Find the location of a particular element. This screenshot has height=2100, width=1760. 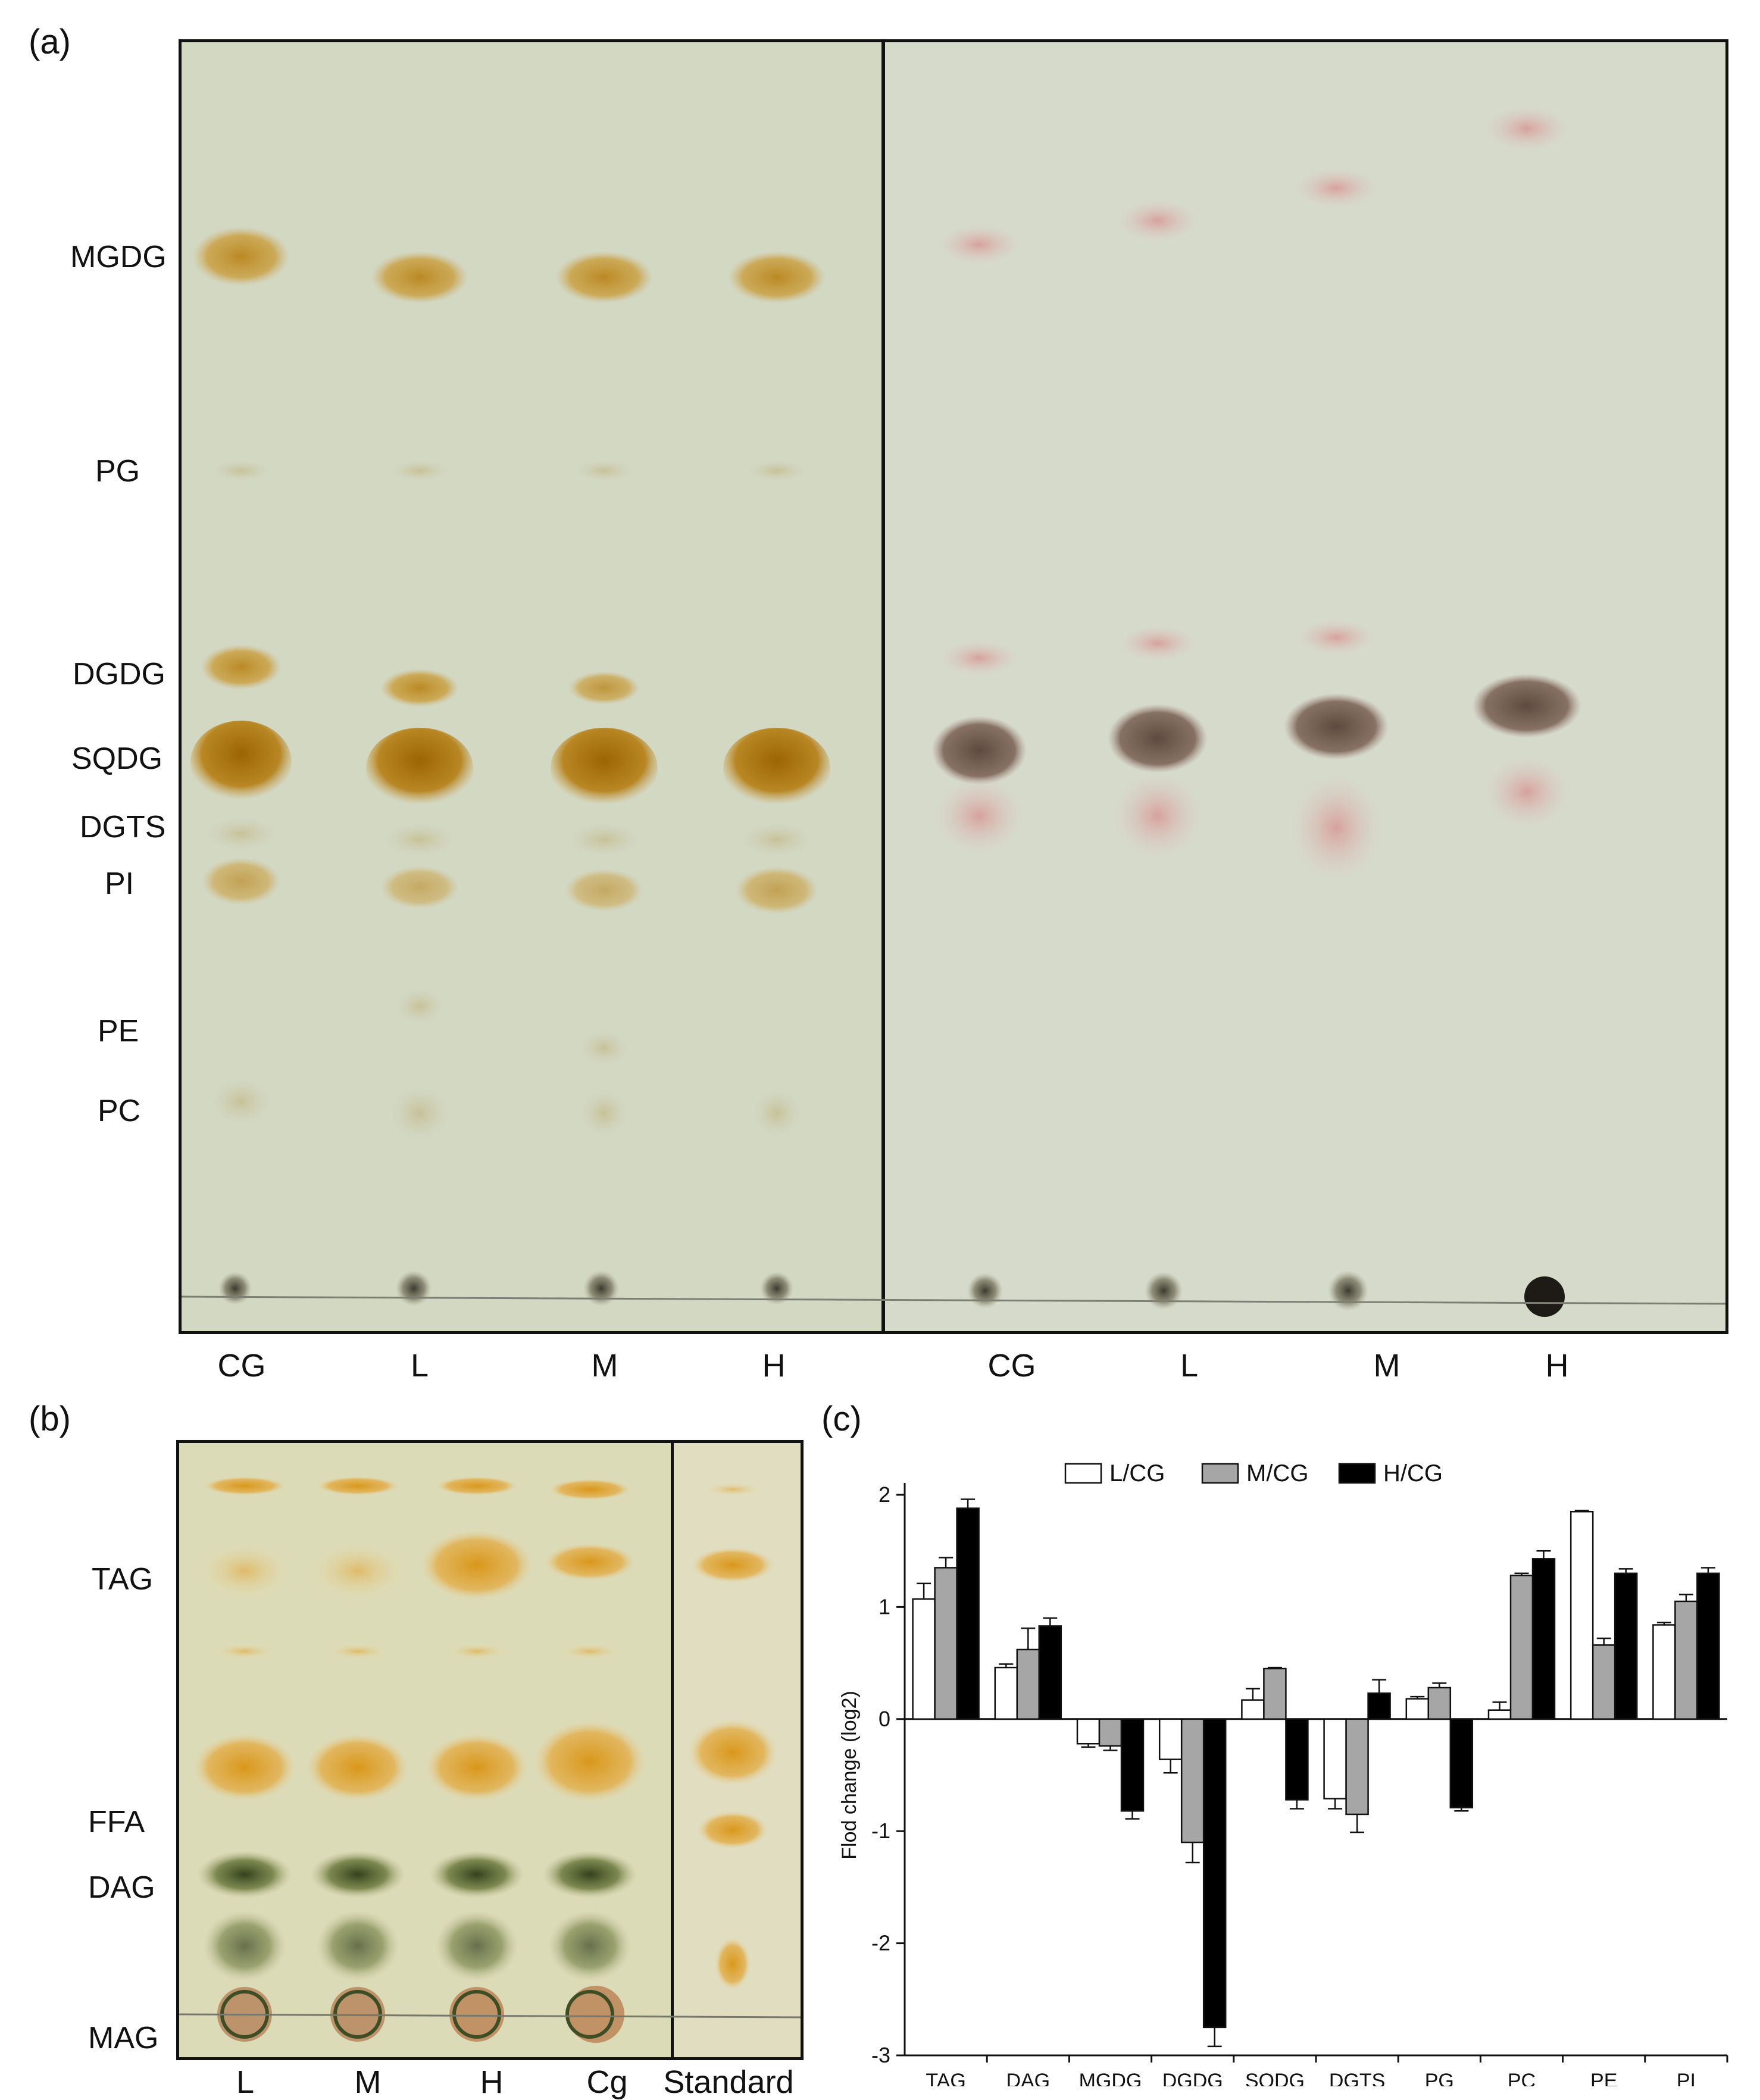

plate-a-divider is located at coordinates (883, 686).